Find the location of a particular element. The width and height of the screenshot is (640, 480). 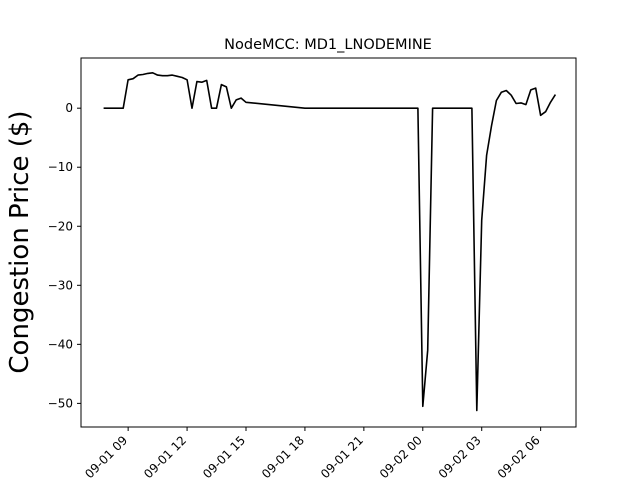

x-tick-label: 09-01 18 is located at coordinates (283, 456).